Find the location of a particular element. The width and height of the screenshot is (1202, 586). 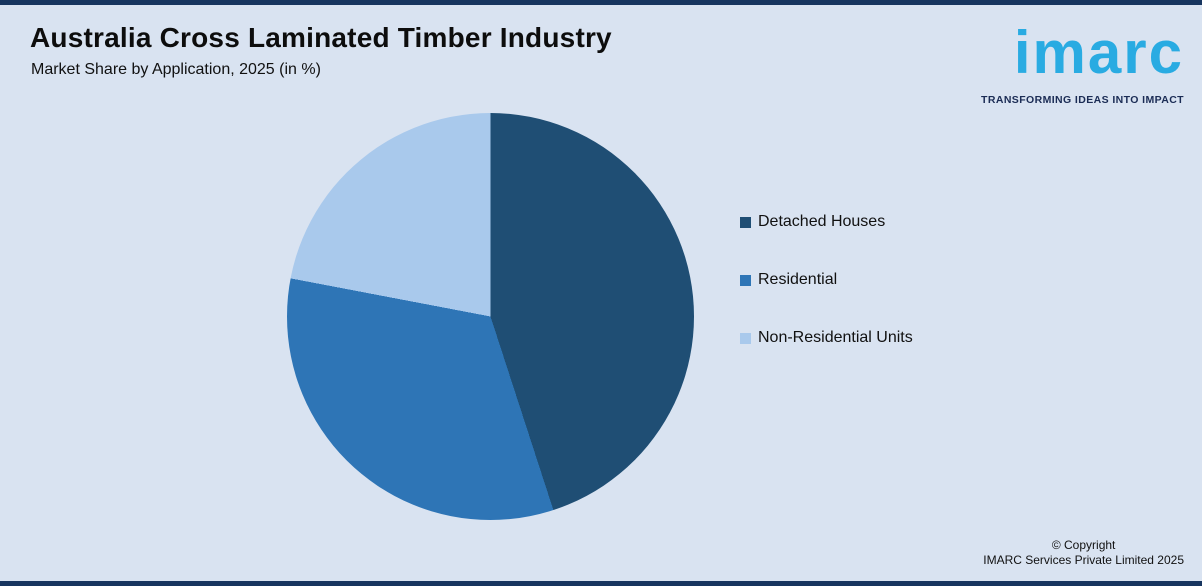

copyright-line1: © Copyright is located at coordinates (1083, 545).